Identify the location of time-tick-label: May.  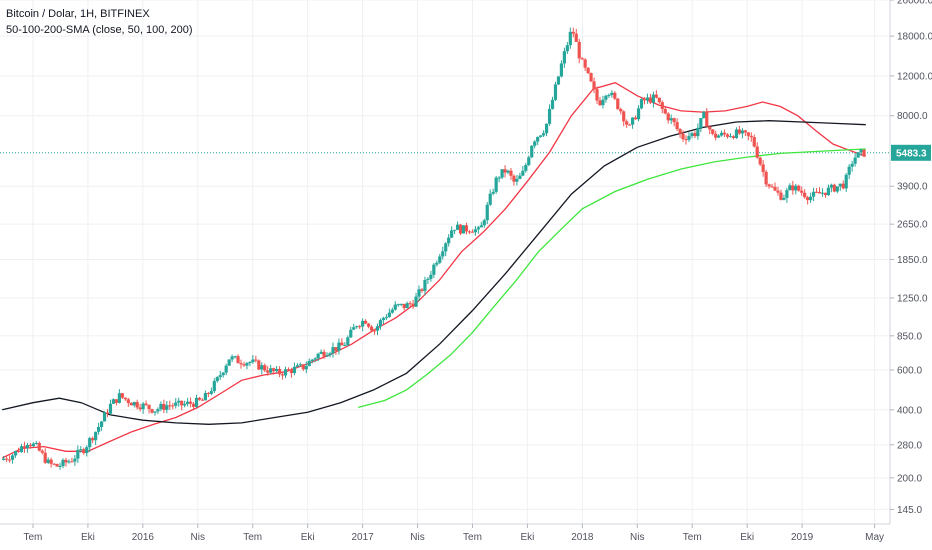
(874, 537).